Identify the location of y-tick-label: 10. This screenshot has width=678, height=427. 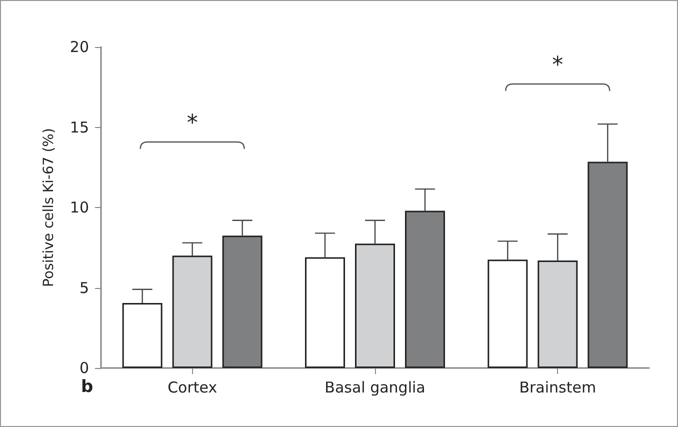
(79, 207).